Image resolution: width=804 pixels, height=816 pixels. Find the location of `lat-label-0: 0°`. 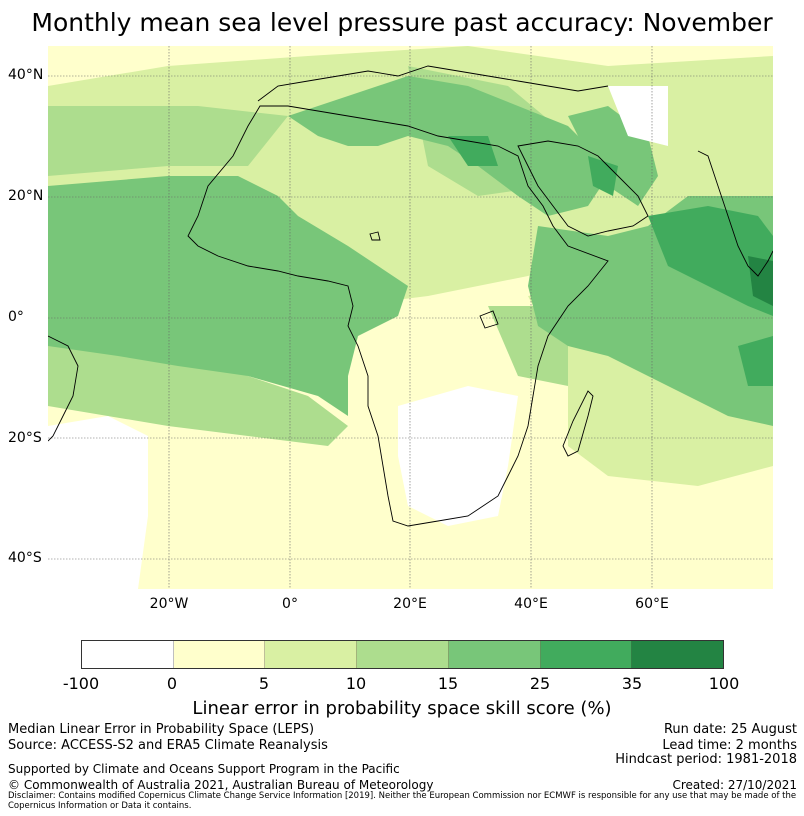

lat-label-0: 0° is located at coordinates (16, 317).